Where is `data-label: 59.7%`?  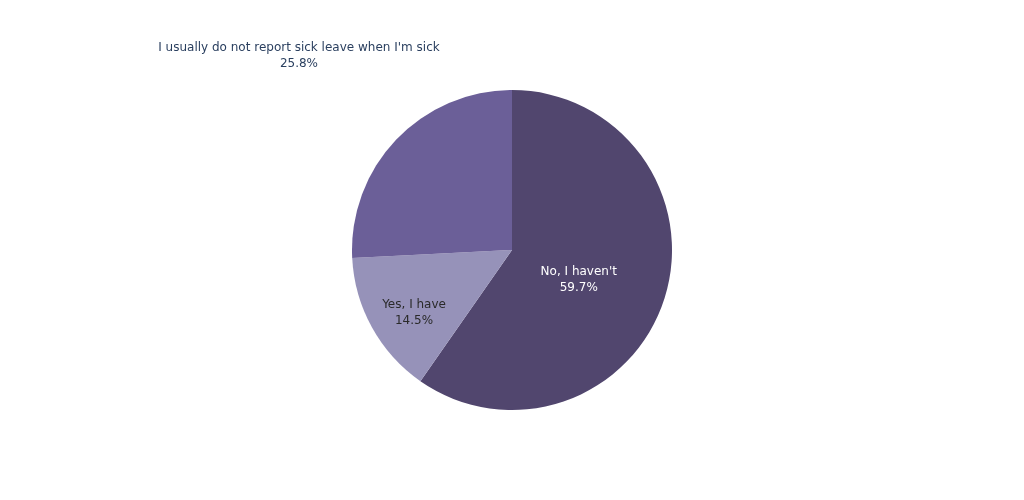 data-label: 59.7% is located at coordinates (578, 287).